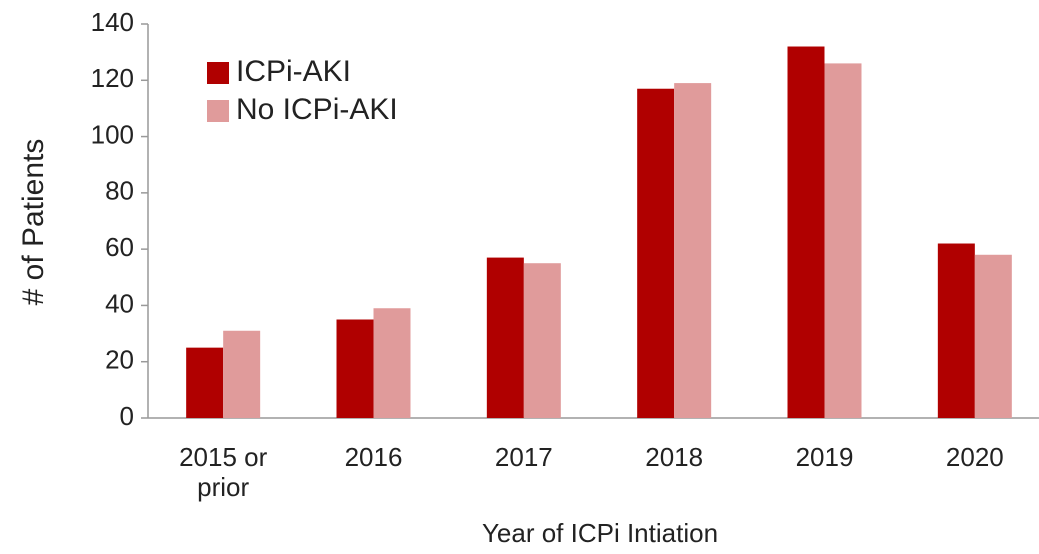 Image resolution: width=1039 pixels, height=554 pixels. What do you see at coordinates (112, 22) in the screenshot?
I see `y-tick-label: 140` at bounding box center [112, 22].